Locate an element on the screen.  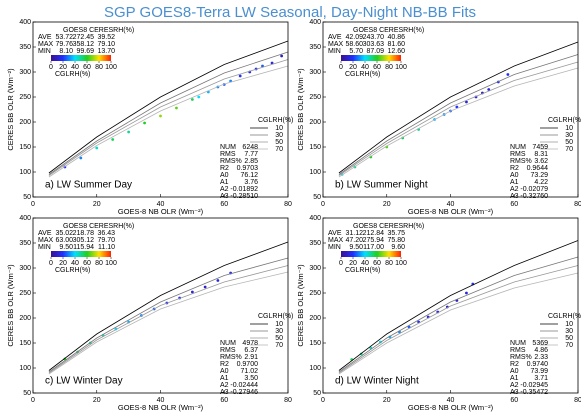
fit-stat-value: 0.9740 is located at coordinates (538, 364).